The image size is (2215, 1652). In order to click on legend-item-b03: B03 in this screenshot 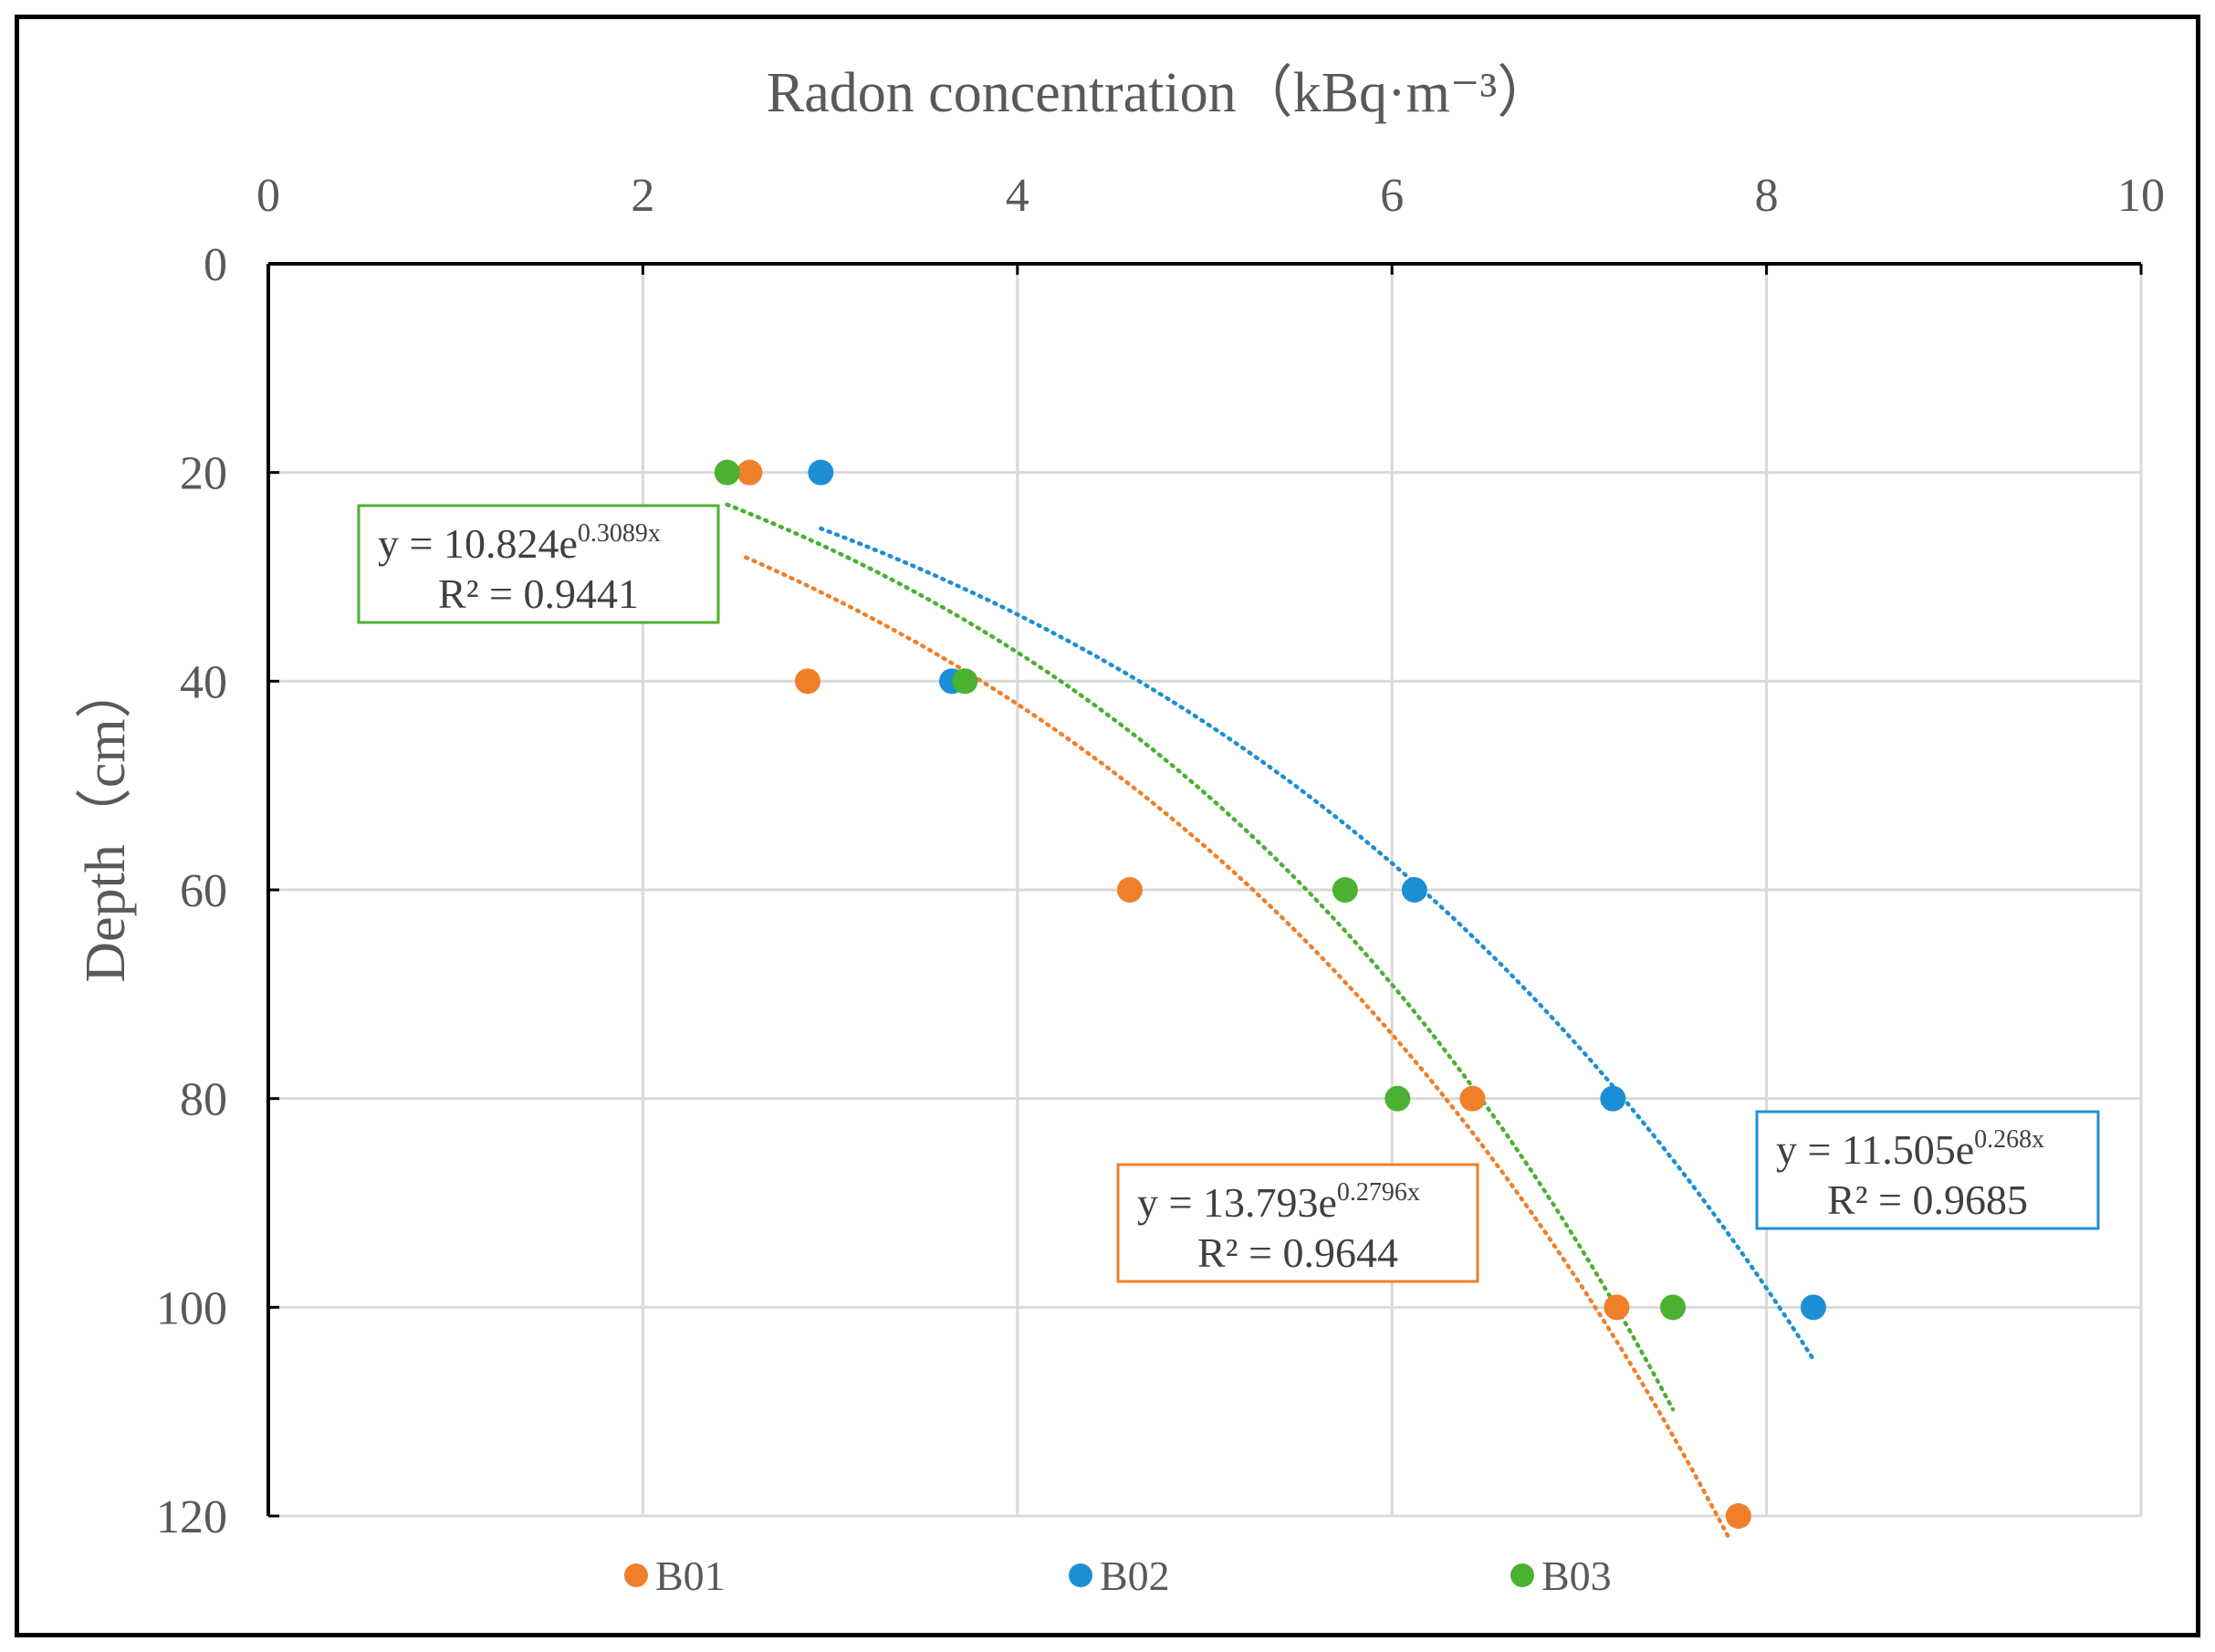, I will do `click(1561, 1576)`.